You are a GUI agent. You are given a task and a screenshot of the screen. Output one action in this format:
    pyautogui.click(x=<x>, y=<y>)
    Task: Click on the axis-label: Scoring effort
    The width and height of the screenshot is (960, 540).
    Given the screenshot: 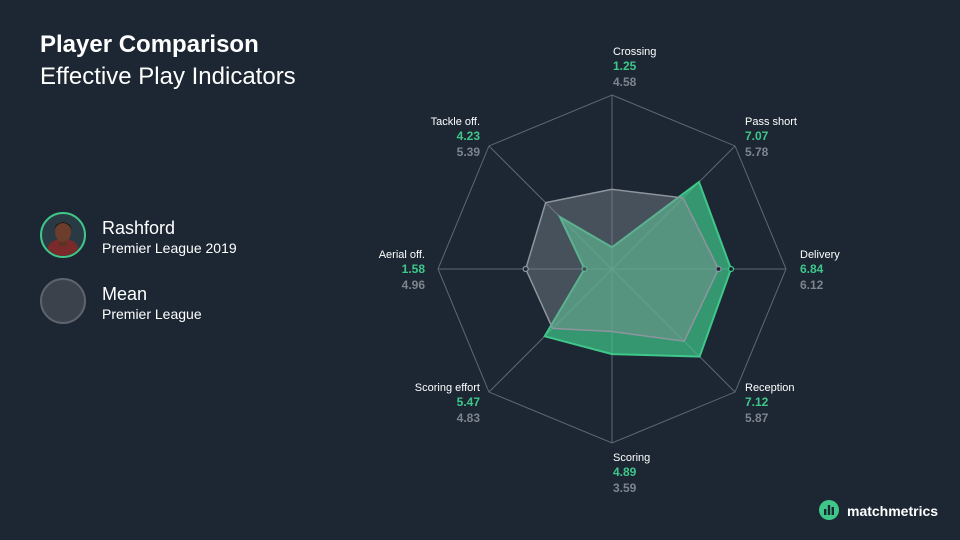 What is the action you would take?
    pyautogui.click(x=447, y=388)
    